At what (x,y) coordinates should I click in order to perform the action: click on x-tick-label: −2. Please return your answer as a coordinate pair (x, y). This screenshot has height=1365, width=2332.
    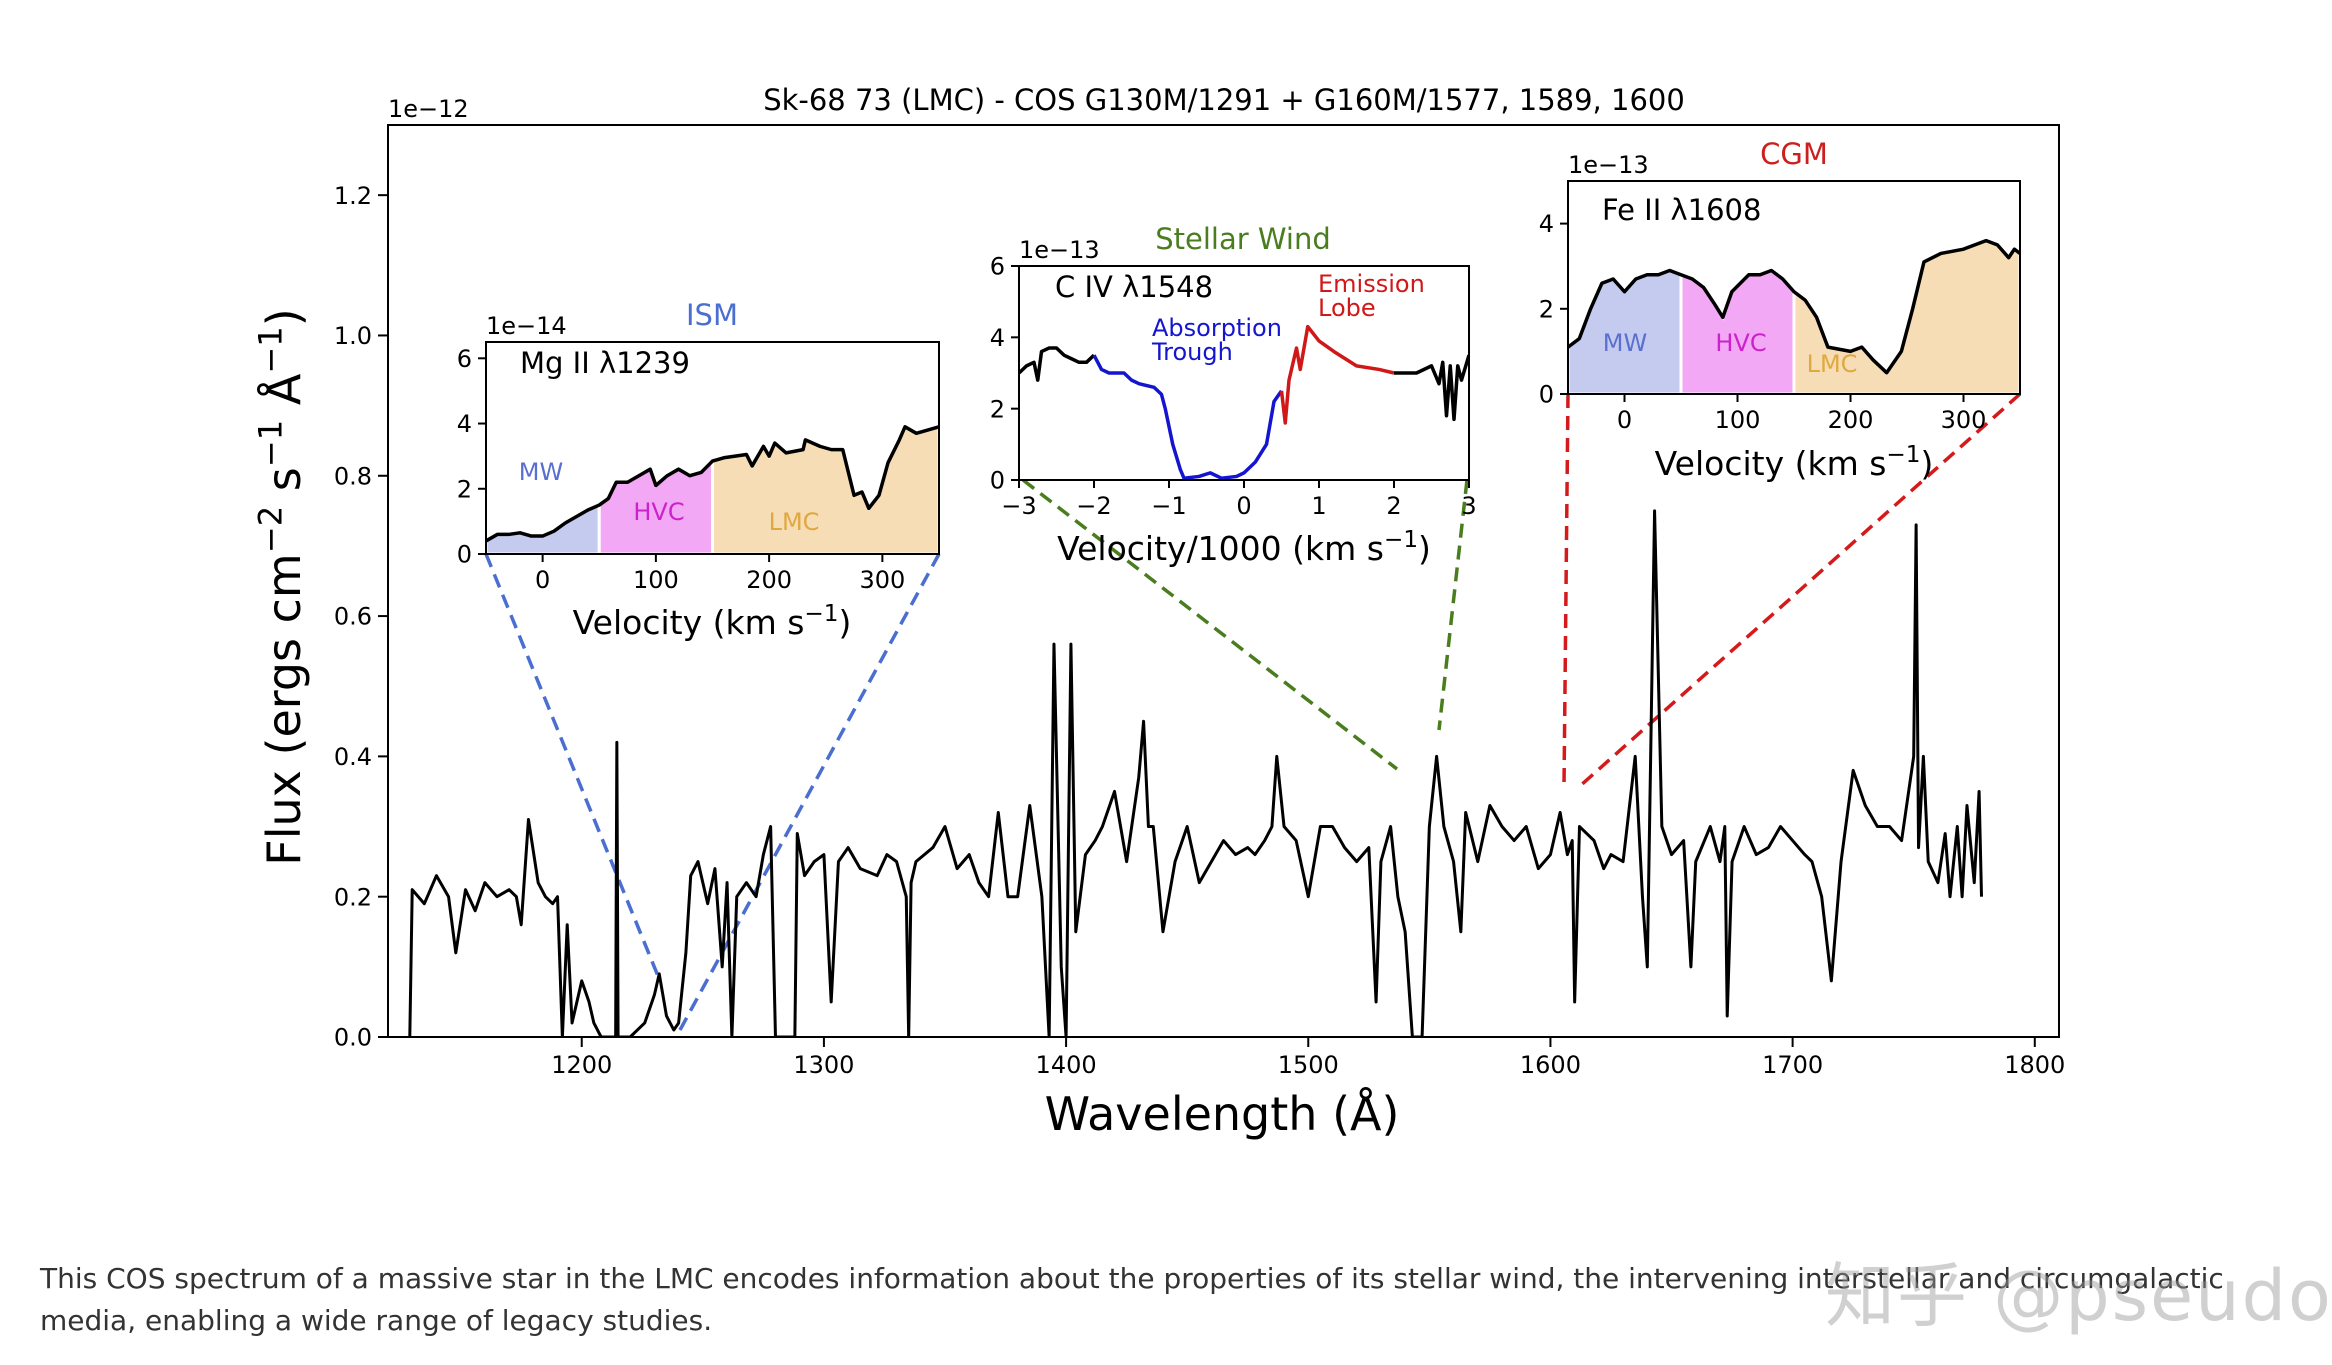
    Looking at the image, I should click on (1093, 506).